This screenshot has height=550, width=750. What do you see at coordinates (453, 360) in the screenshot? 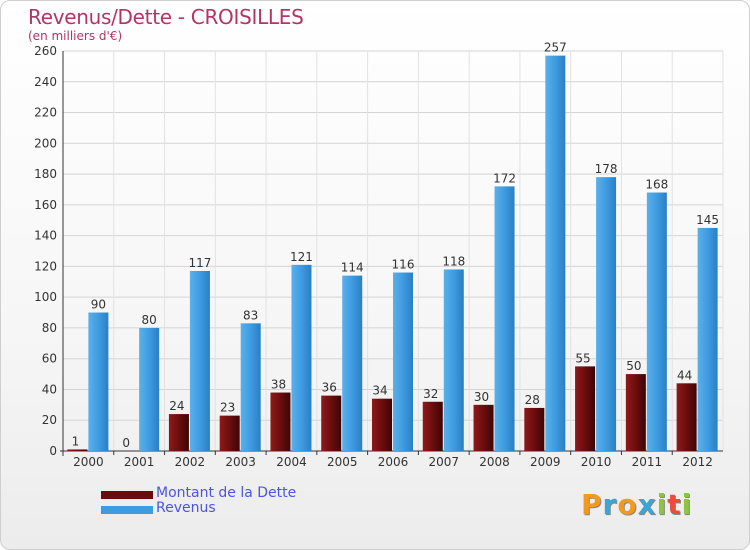
I see `bar-revenus-2007` at bounding box center [453, 360].